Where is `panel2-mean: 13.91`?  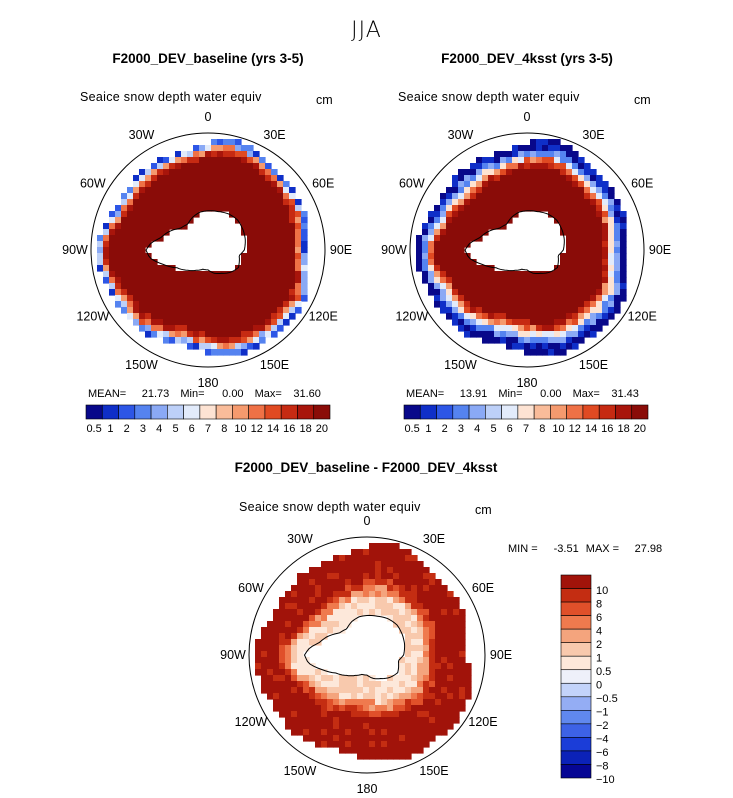
panel2-mean: 13.91 is located at coordinates (473, 394).